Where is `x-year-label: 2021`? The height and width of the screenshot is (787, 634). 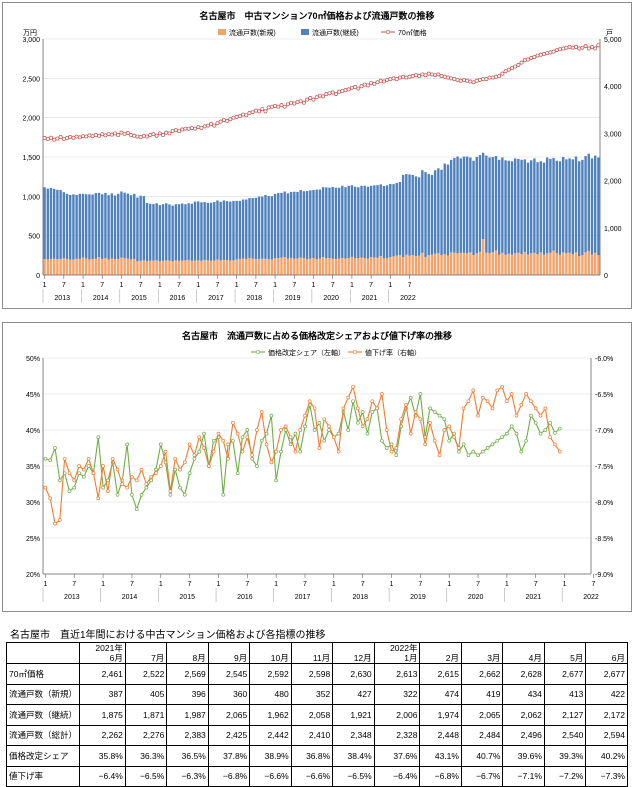
x-year-label: 2021 is located at coordinates (370, 298).